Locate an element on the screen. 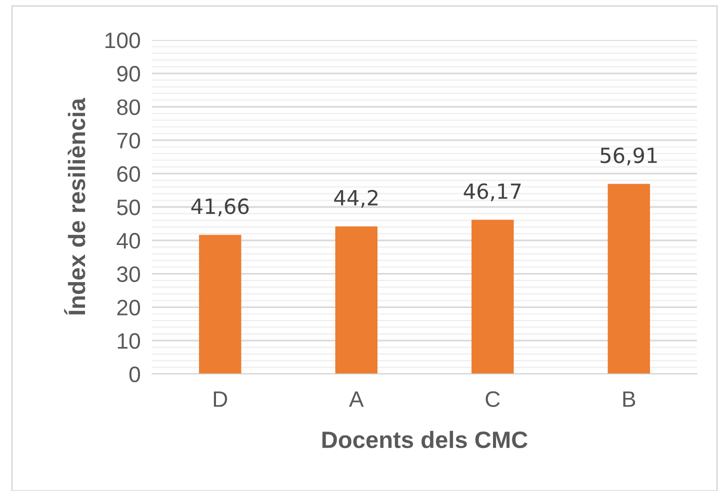 This screenshot has height=491, width=718. x-tick-label: B is located at coordinates (629, 399).